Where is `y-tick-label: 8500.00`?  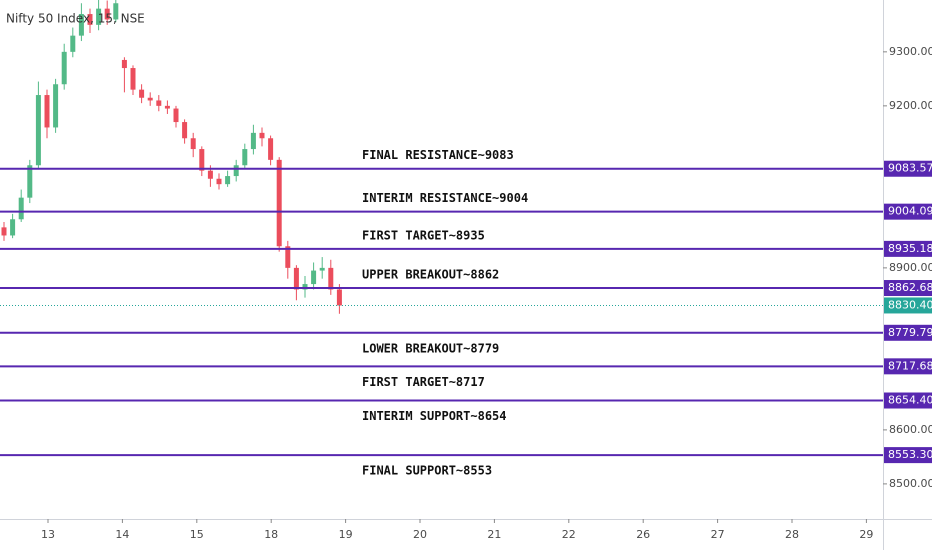 y-tick-label: 8500.00 is located at coordinates (910, 483).